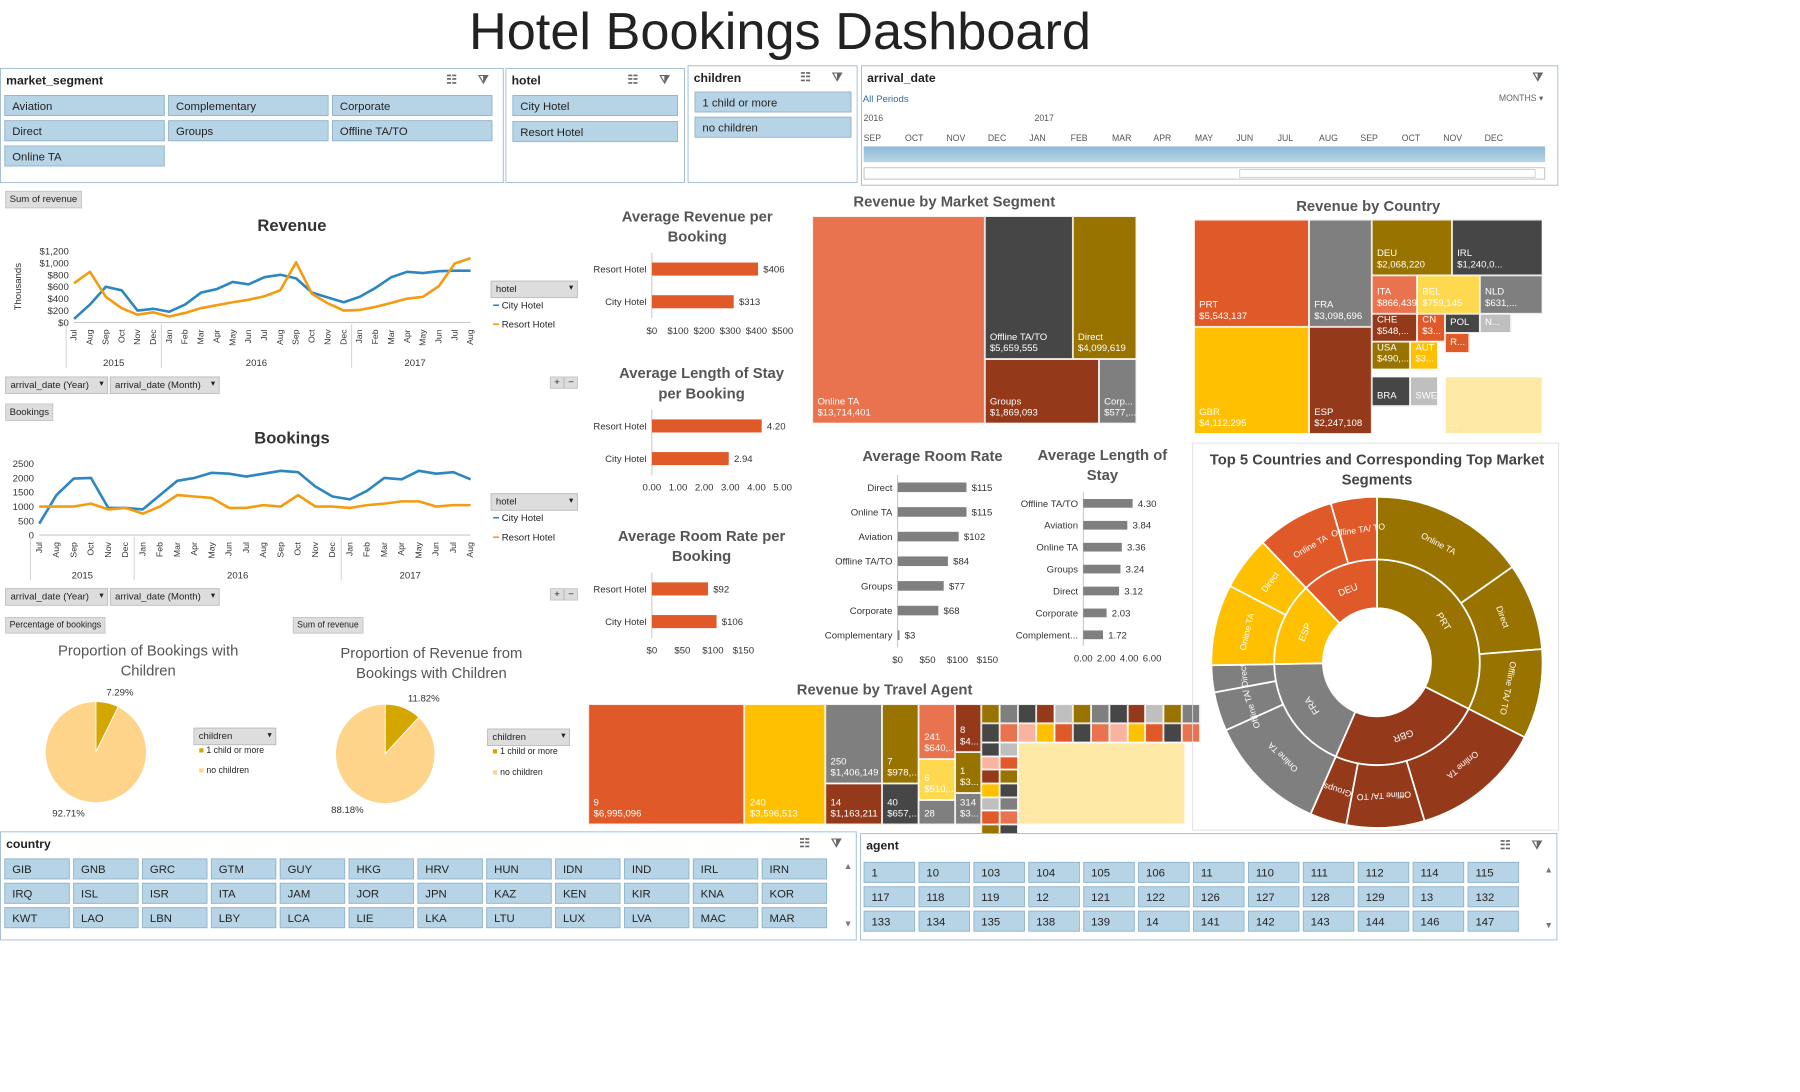  Describe the element at coordinates (84, 156) in the screenshot. I see `slicer-item: Online TA` at that location.